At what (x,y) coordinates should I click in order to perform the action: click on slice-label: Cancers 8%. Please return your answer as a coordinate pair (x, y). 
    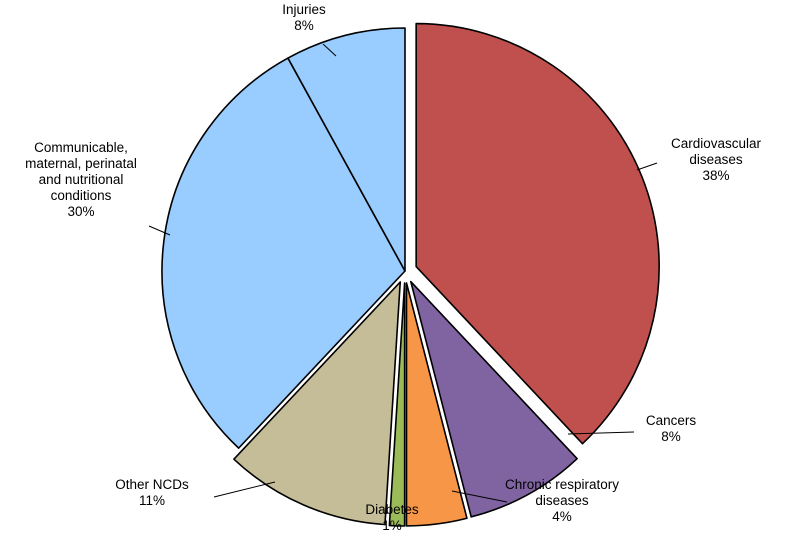
    Looking at the image, I should click on (671, 428).